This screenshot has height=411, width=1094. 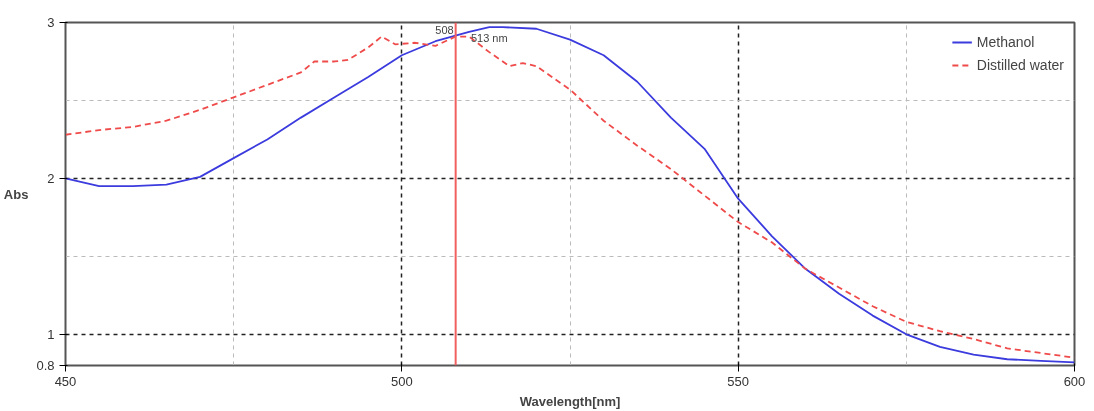 I want to click on y-tick-label: 3, so click(x=51, y=22).